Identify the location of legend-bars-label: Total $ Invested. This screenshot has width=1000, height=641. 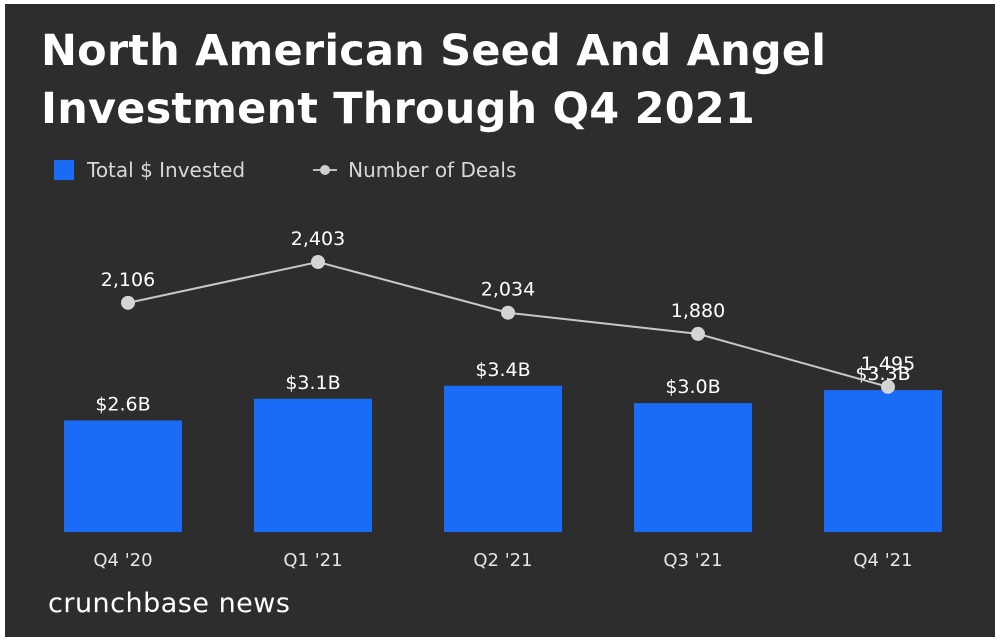
(166, 170).